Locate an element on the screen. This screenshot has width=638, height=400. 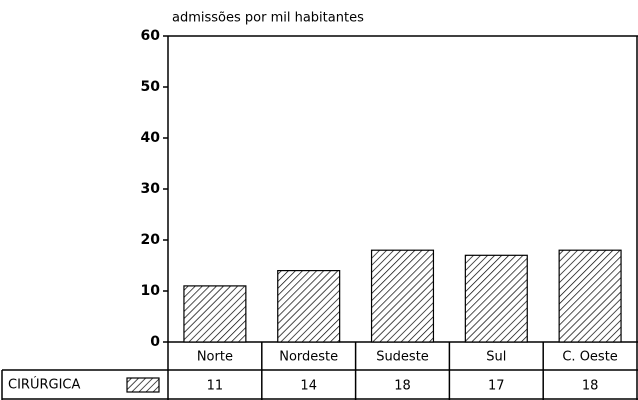
y-tick-label: 10 is located at coordinates (151, 291).